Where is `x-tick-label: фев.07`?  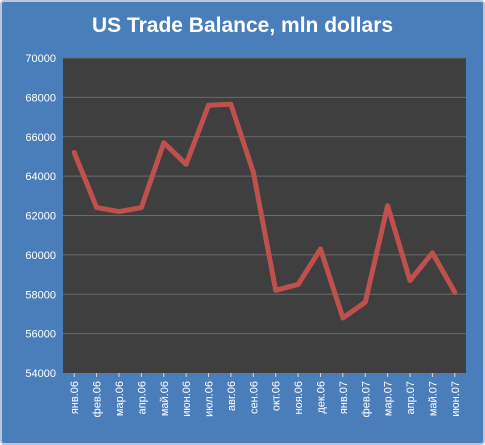 x-tick-label: фев.07 is located at coordinates (366, 399).